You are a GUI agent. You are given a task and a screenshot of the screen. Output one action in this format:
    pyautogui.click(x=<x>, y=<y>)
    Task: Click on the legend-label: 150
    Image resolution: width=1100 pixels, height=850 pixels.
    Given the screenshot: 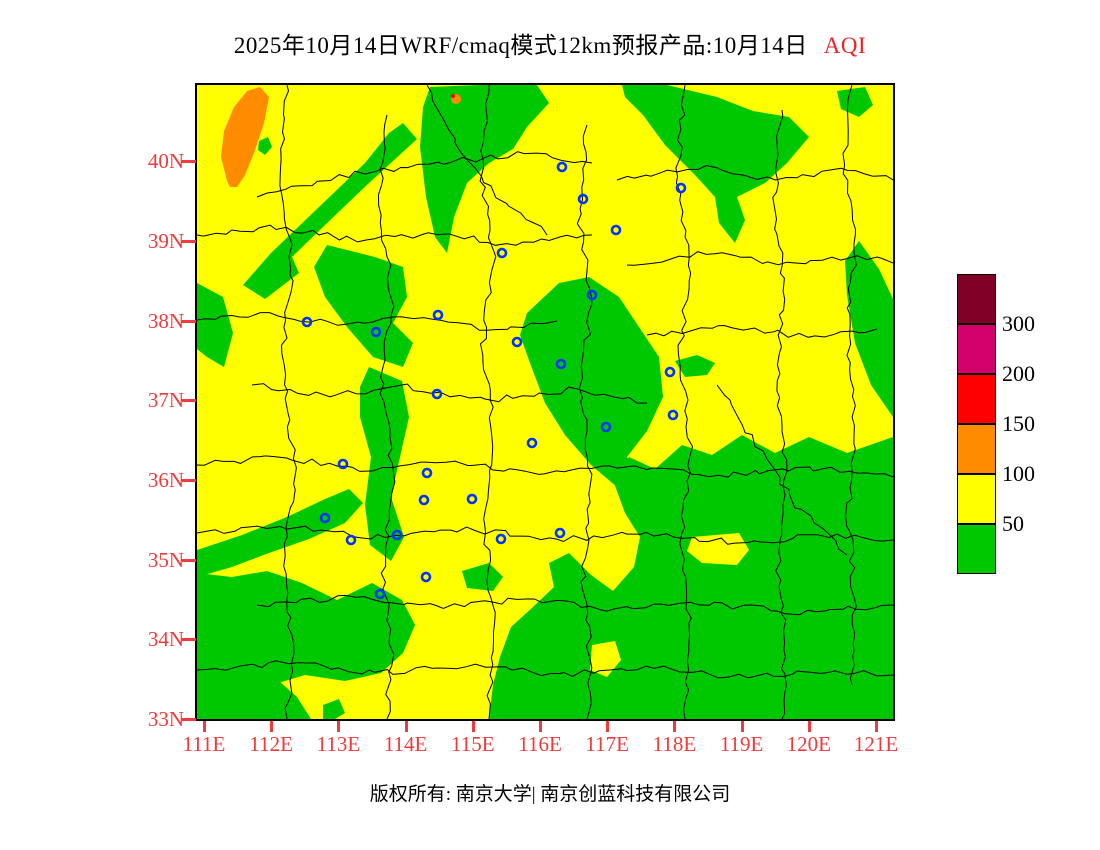 What is the action you would take?
    pyautogui.click(x=1018, y=423)
    